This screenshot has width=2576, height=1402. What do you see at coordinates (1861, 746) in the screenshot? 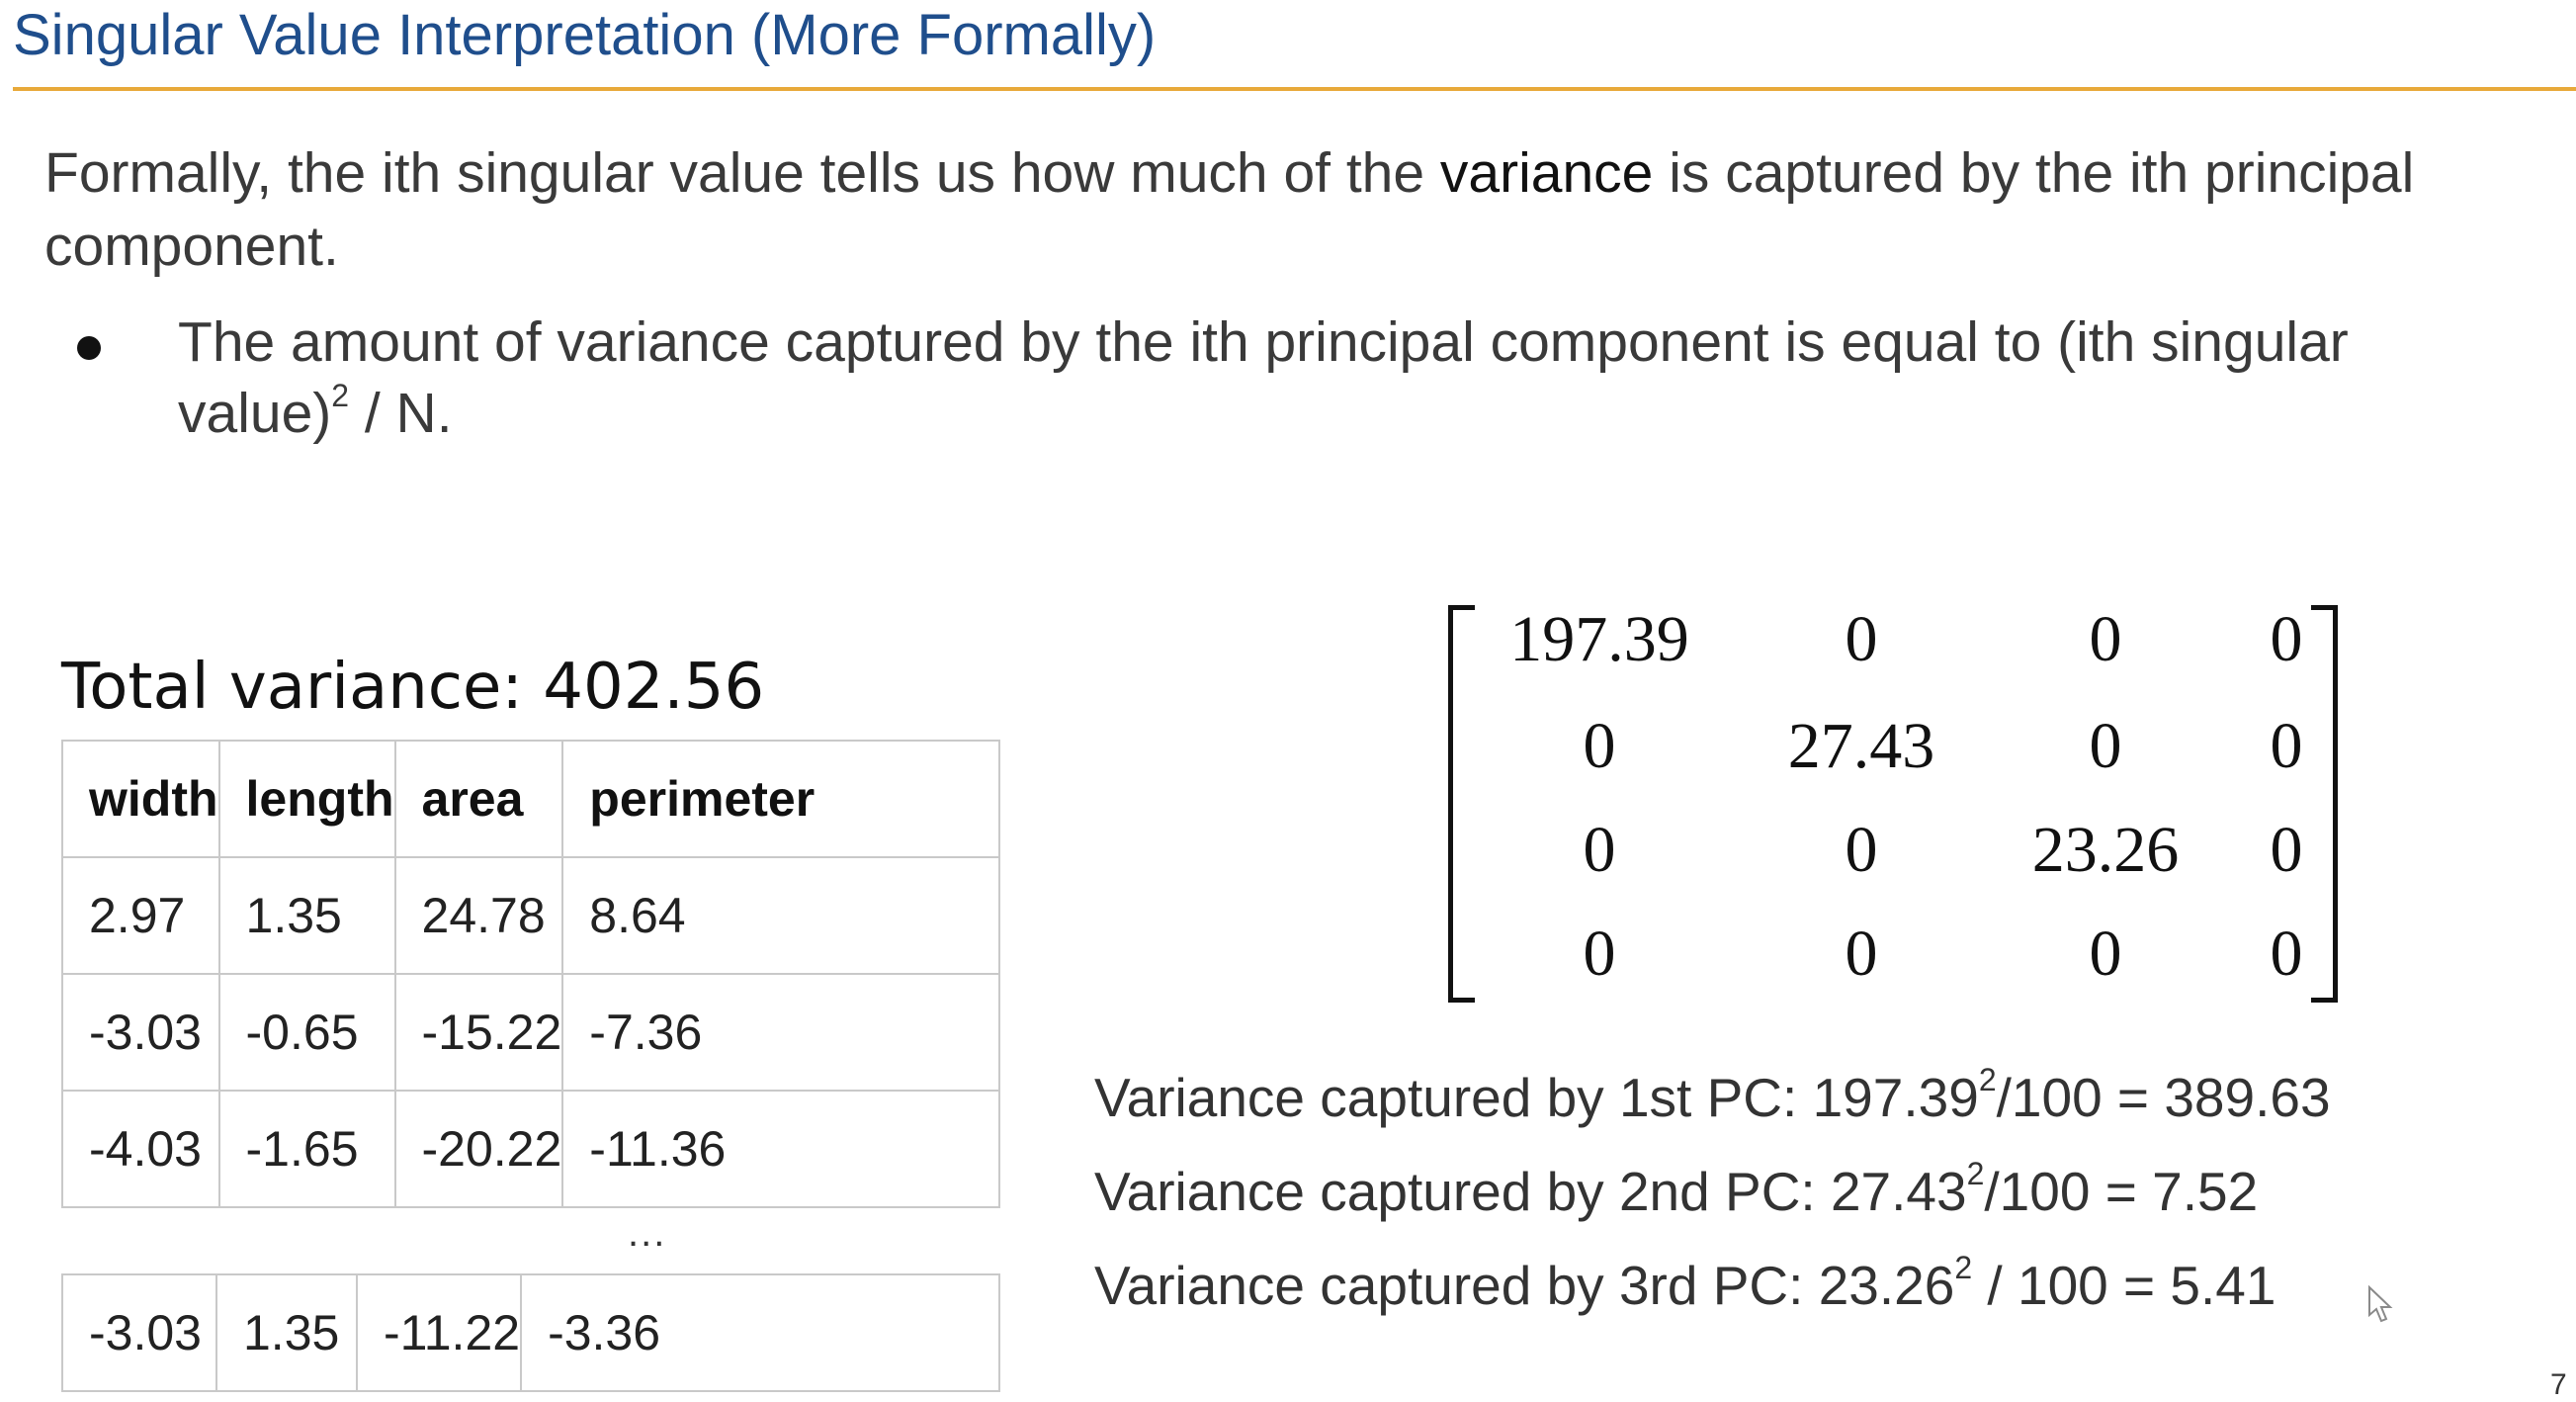
I see `matrix-cell: 27.43` at bounding box center [1861, 746].